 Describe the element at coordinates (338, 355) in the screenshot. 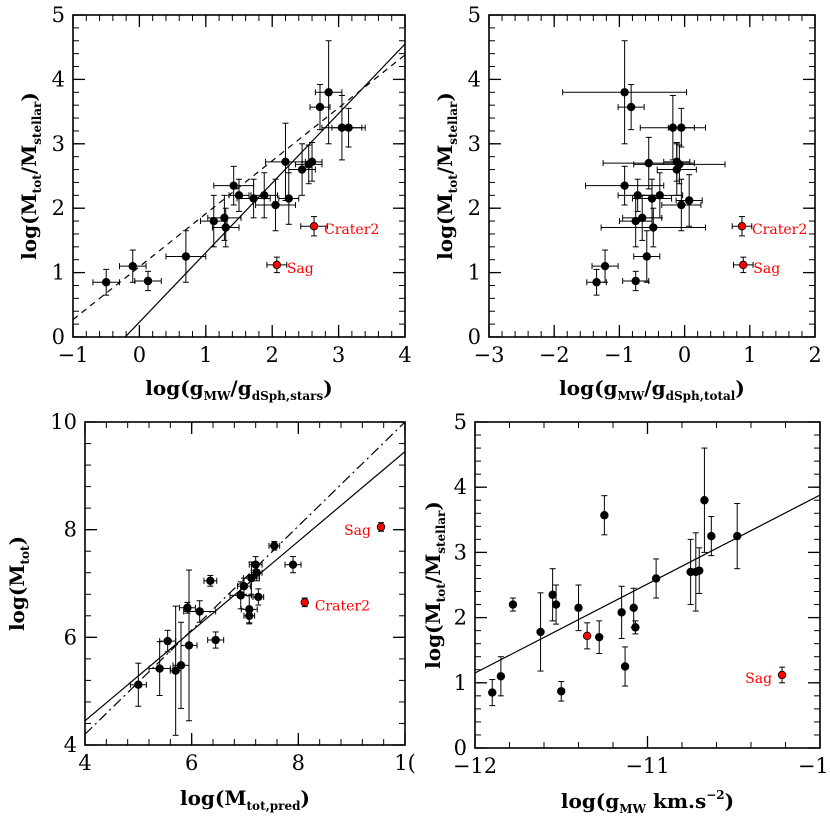

I see `x-tick-label: 3` at that location.